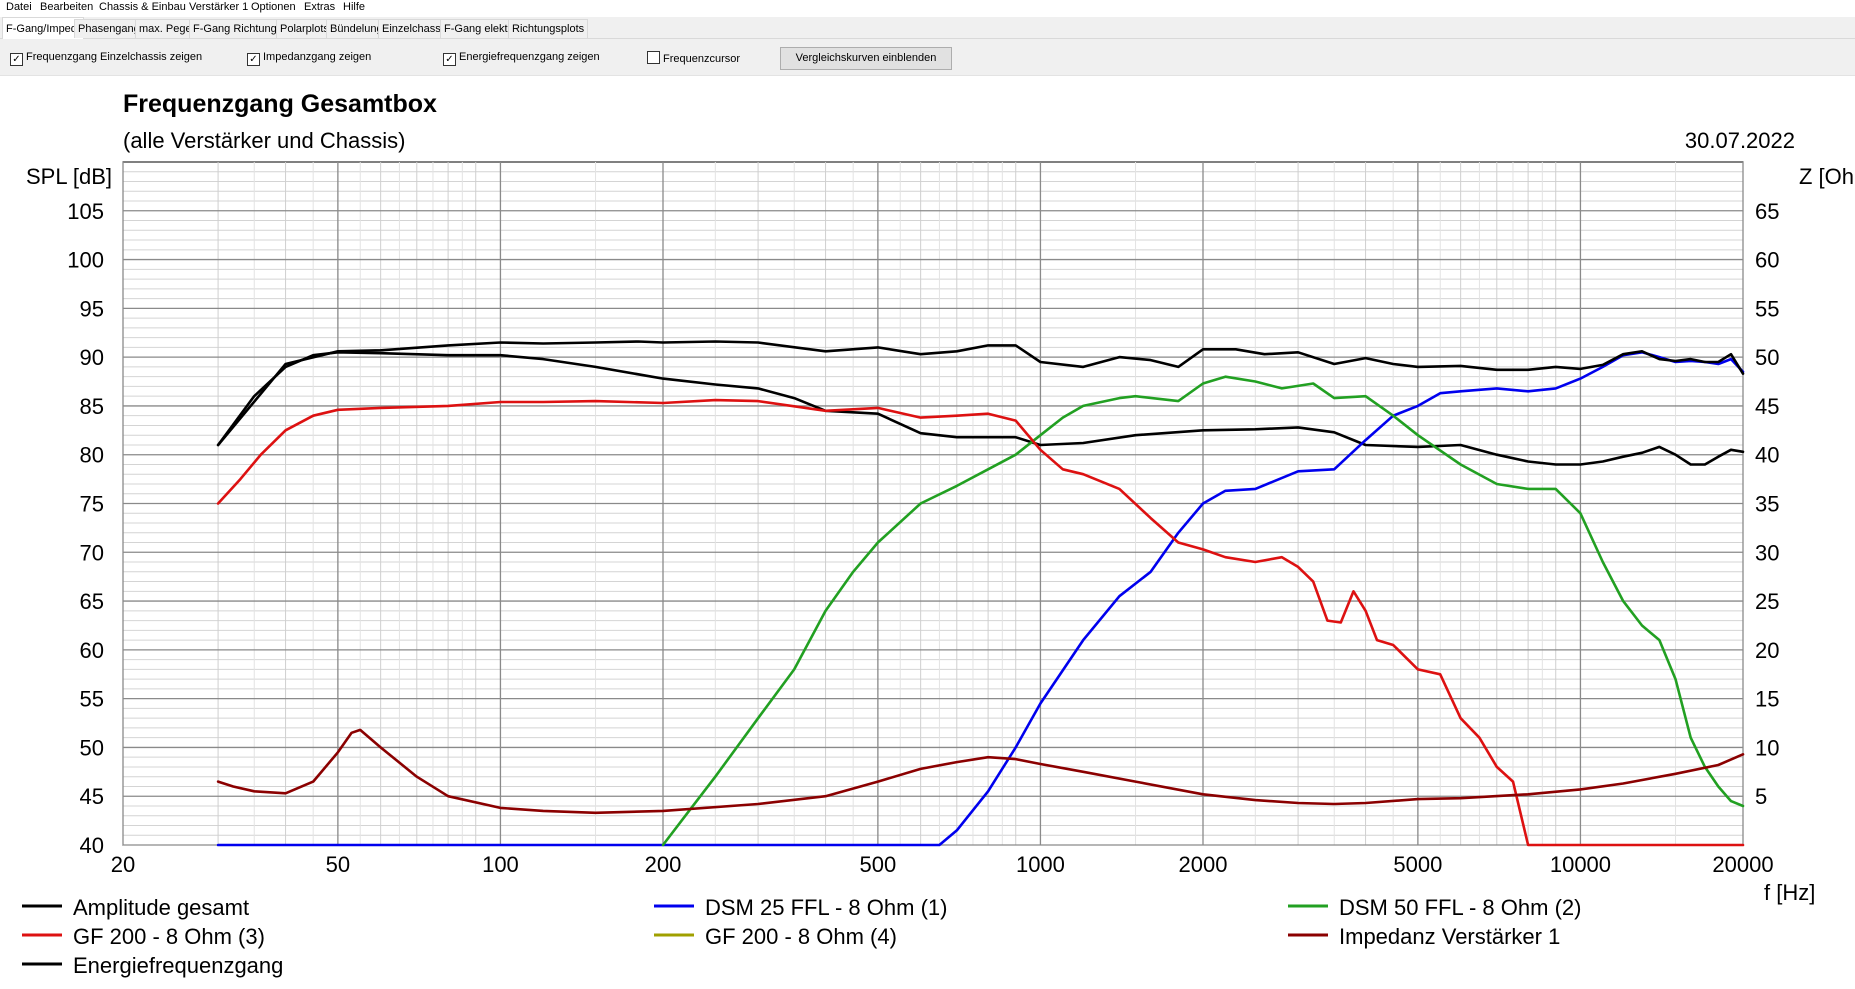  I want to click on option-label: Frequenzcursor, so click(702, 59).